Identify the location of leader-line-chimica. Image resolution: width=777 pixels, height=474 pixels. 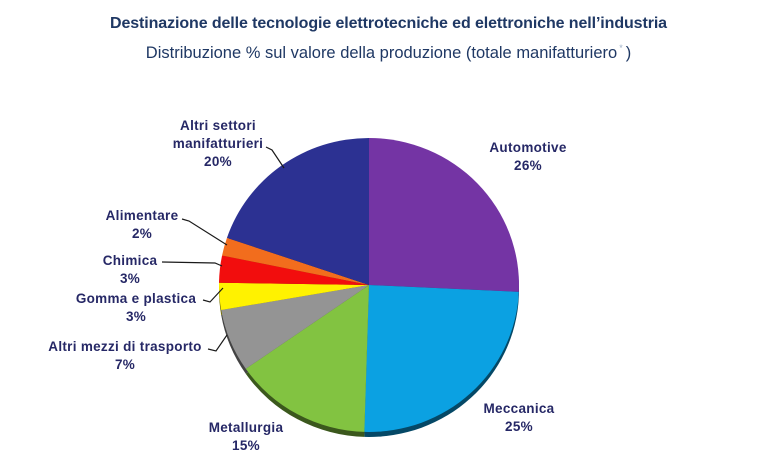
(192, 264).